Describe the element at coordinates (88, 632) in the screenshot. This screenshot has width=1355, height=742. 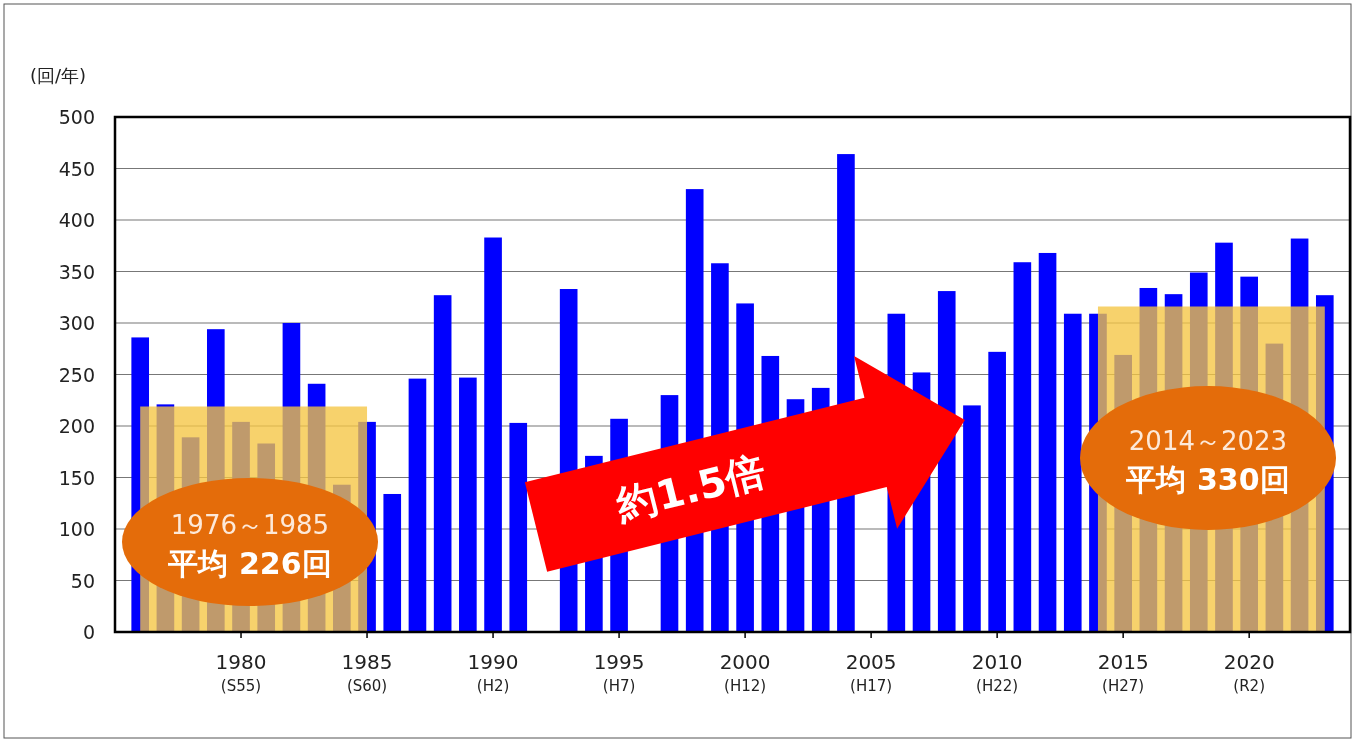
I see `y-tick-label: 0` at that location.